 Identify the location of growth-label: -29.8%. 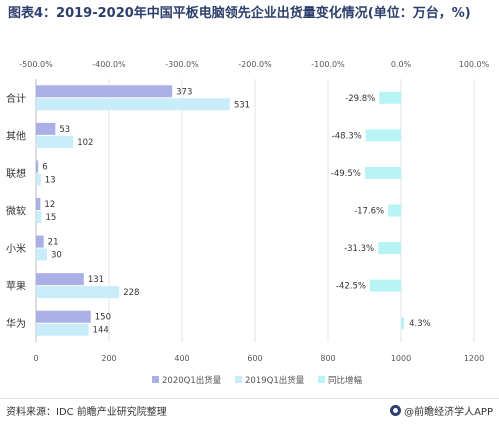
(360, 99).